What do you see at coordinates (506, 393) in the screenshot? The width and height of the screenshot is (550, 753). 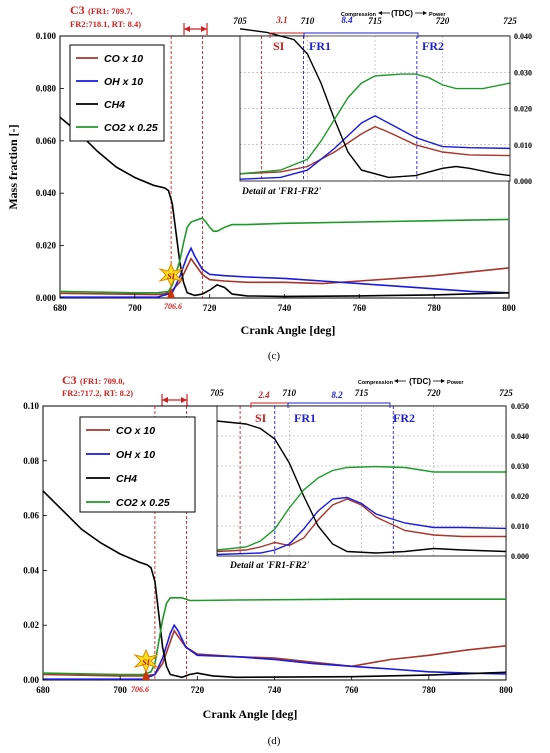 I see `inset-x-tick-label: 725` at bounding box center [506, 393].